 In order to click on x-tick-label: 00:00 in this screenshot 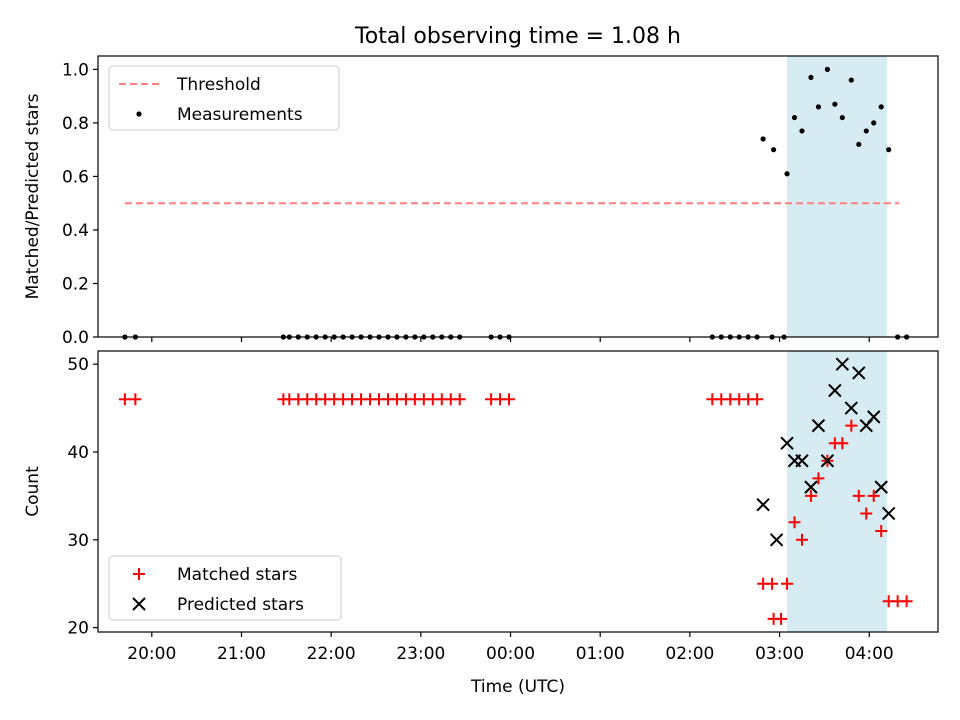, I will do `click(510, 654)`.